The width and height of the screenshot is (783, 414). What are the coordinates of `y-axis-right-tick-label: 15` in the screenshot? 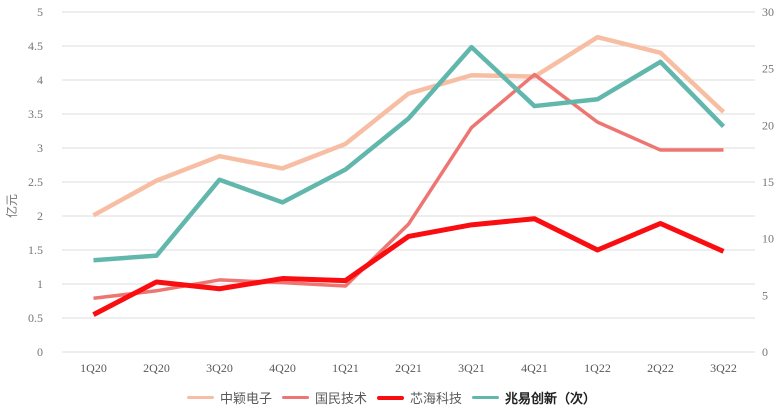 It's located at (768, 182).